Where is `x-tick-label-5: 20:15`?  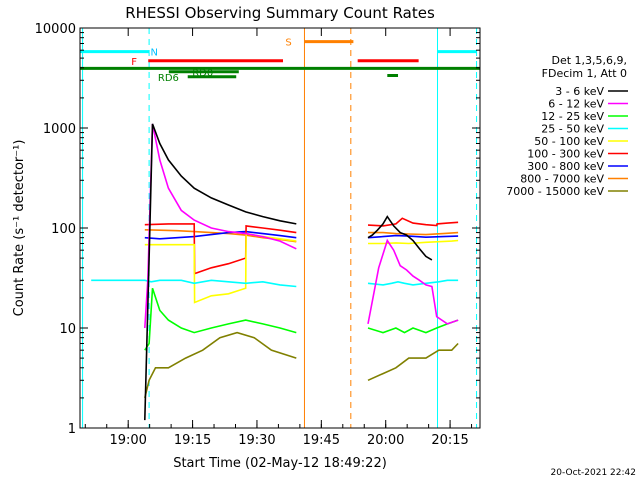 x-tick-label-5: 20:15 is located at coordinates (449, 440).